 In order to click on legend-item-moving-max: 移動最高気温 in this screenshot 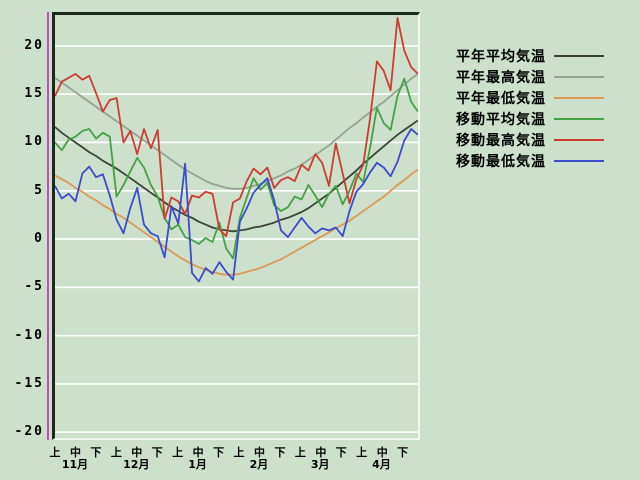, I will do `click(530, 140)`.